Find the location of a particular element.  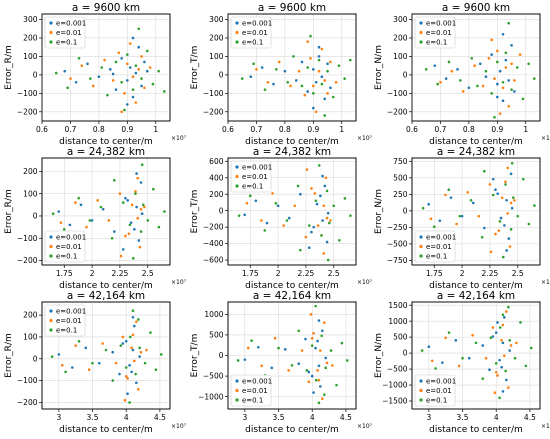

x-tick-label: 1.75 is located at coordinates (434, 273).